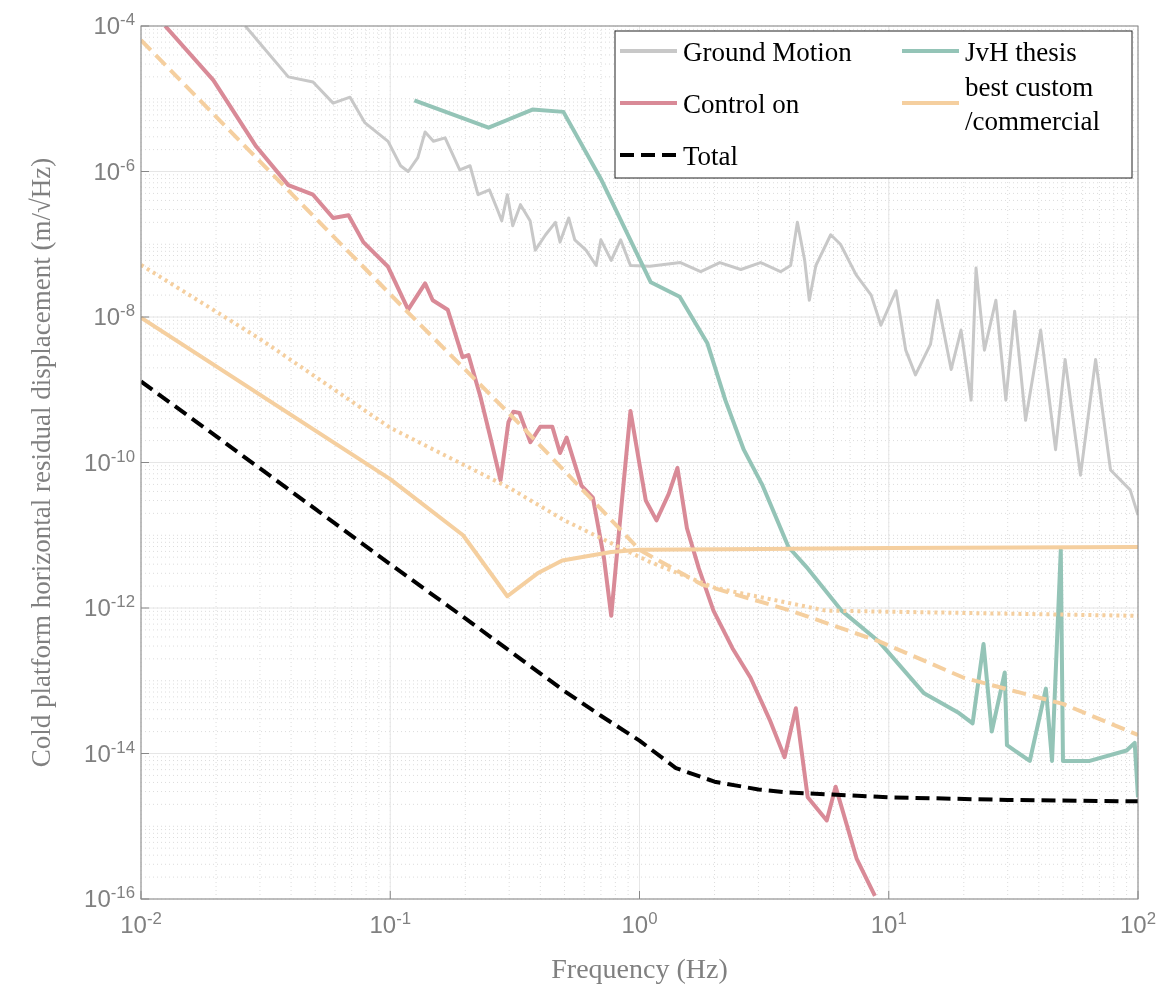 This screenshot has height=992, width=1162. What do you see at coordinates (741, 104) in the screenshot?
I see `legend-label: Control on` at bounding box center [741, 104].